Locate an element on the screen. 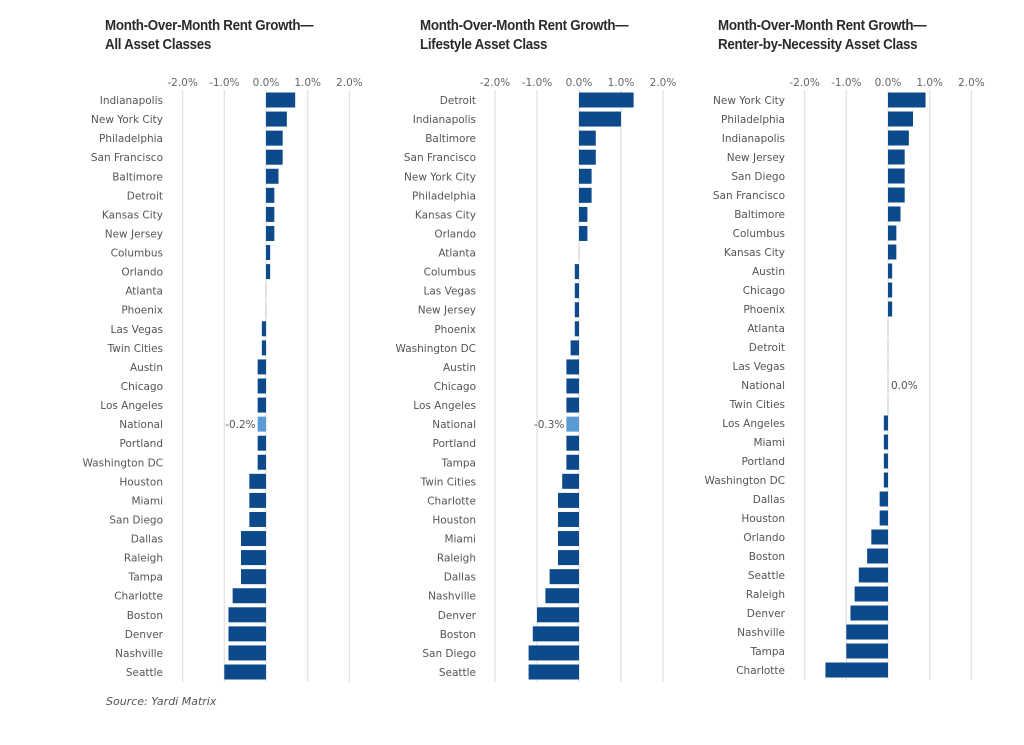 The image size is (1024, 745). category-label: Orlando is located at coordinates (455, 234).